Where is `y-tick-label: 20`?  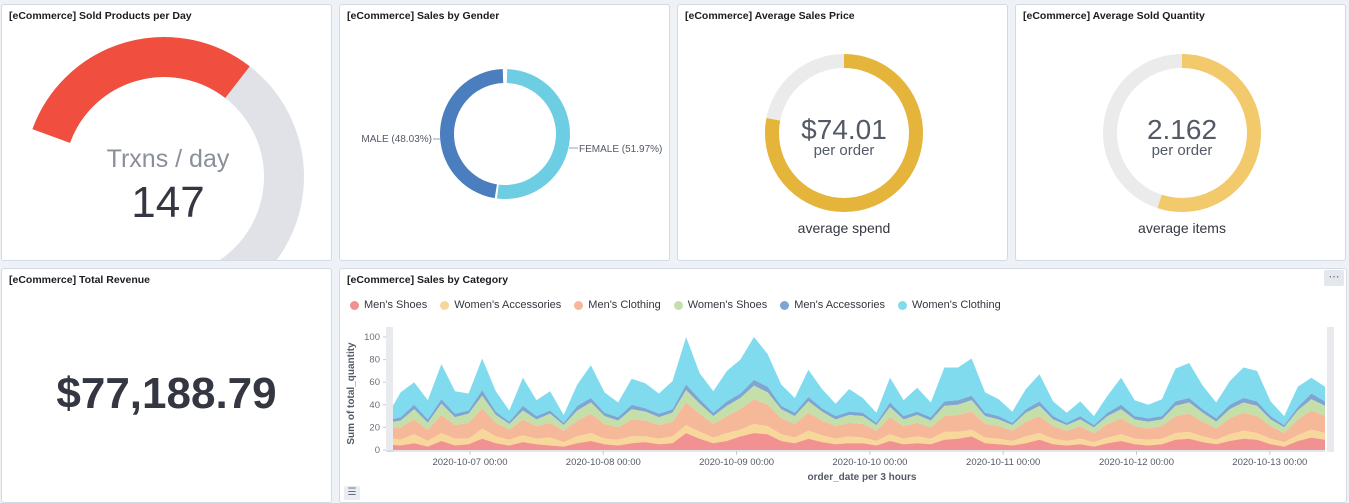 y-tick-label: 20 is located at coordinates (374, 427).